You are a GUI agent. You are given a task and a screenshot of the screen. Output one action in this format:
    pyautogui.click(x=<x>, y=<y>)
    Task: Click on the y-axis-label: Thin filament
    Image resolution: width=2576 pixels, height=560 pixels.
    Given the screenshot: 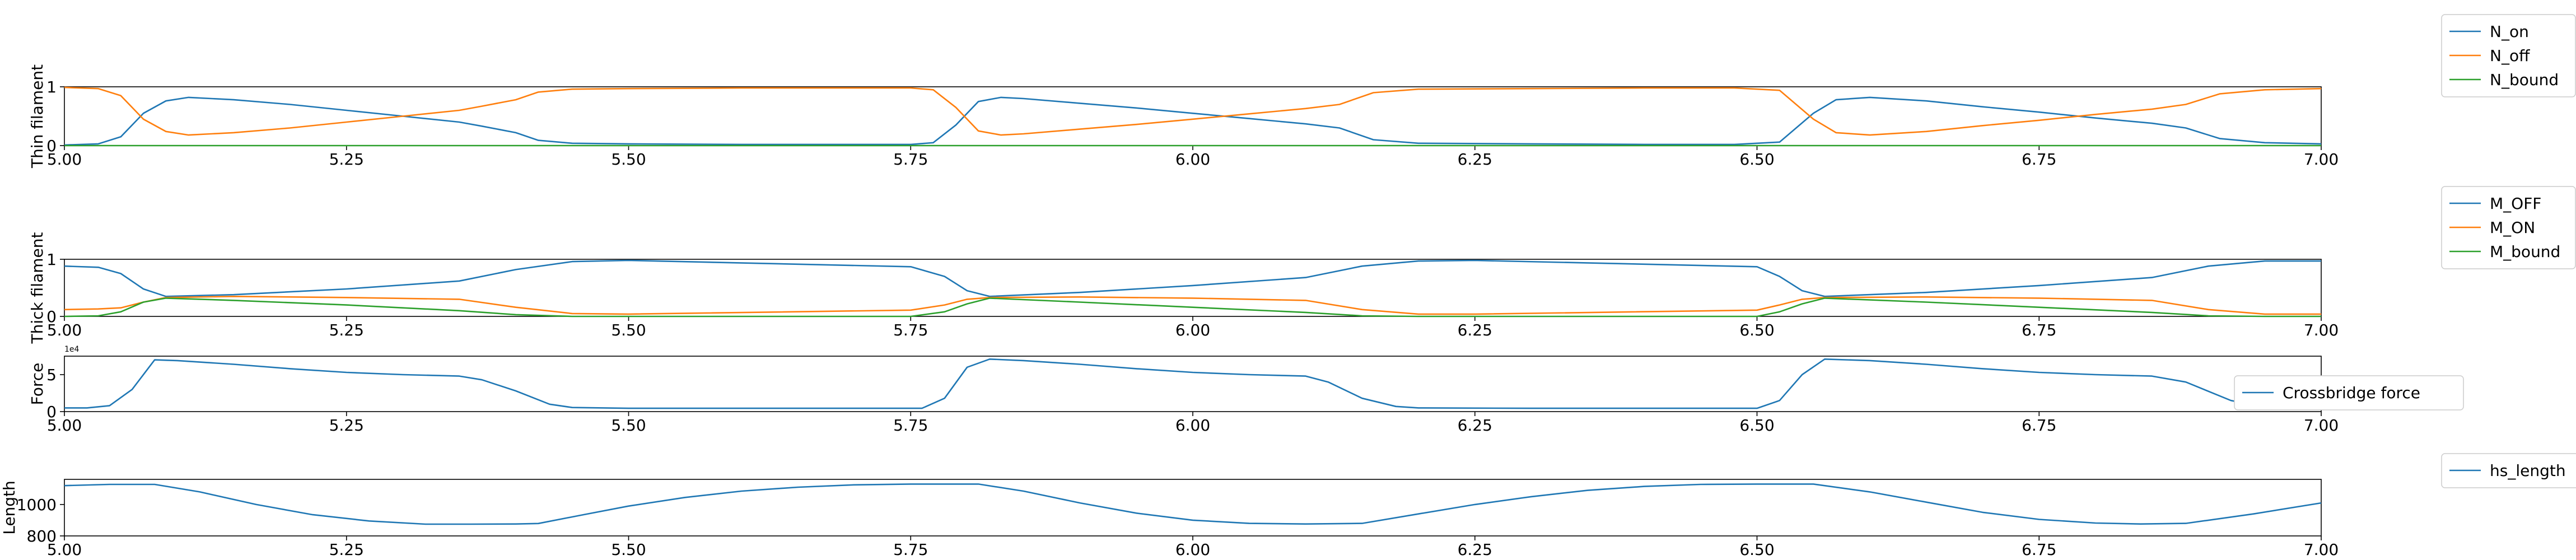 What is the action you would take?
    pyautogui.click(x=37, y=117)
    